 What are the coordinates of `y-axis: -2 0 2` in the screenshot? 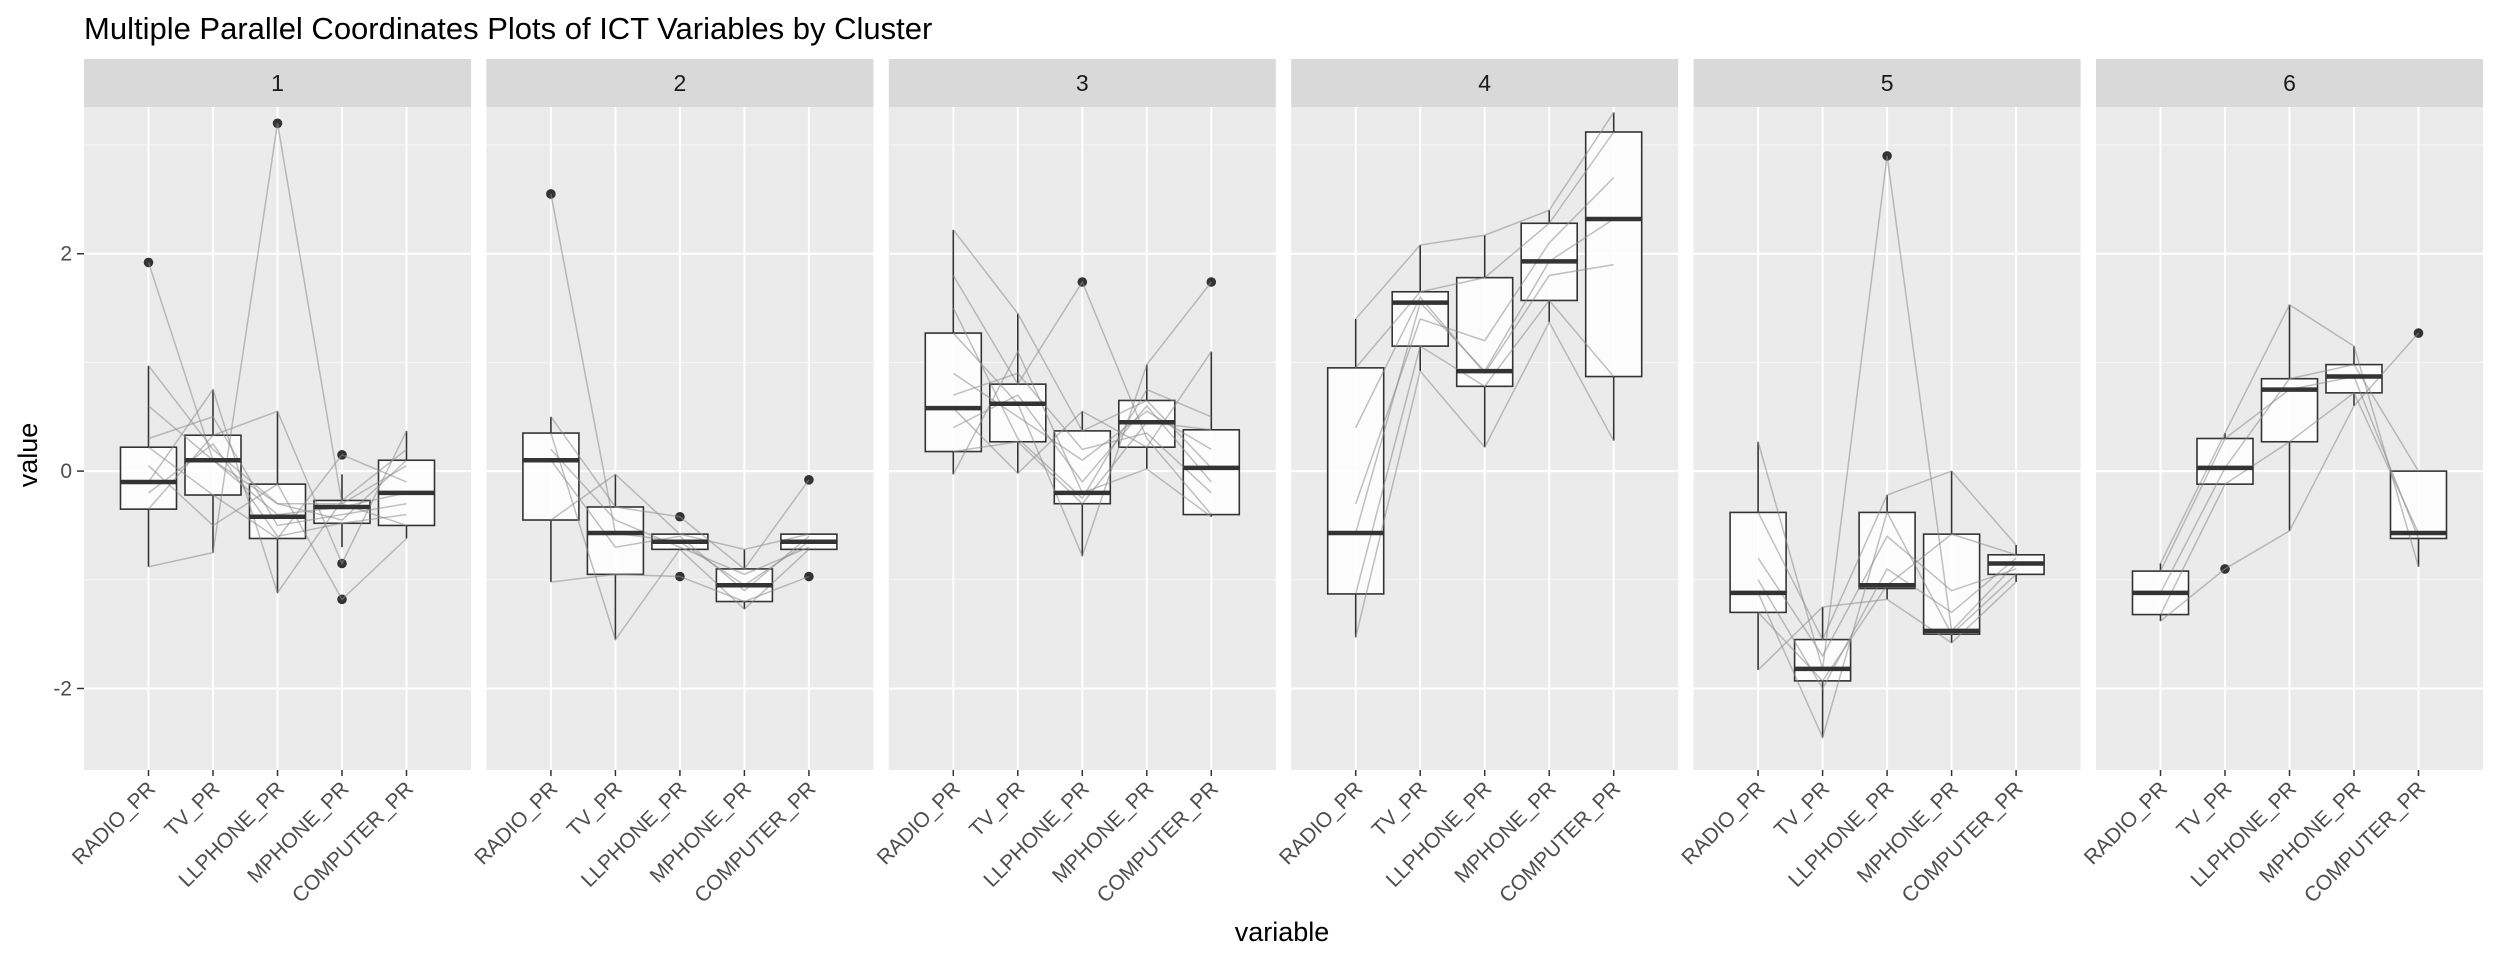 It's located at (68, 471).